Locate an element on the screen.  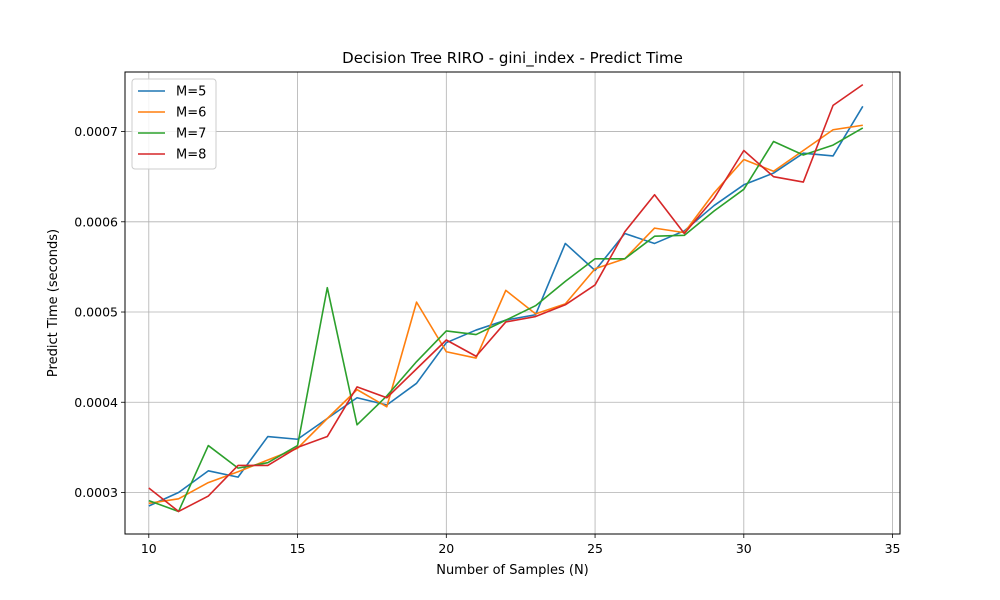
x-tick-label: 25 is located at coordinates (595, 548).